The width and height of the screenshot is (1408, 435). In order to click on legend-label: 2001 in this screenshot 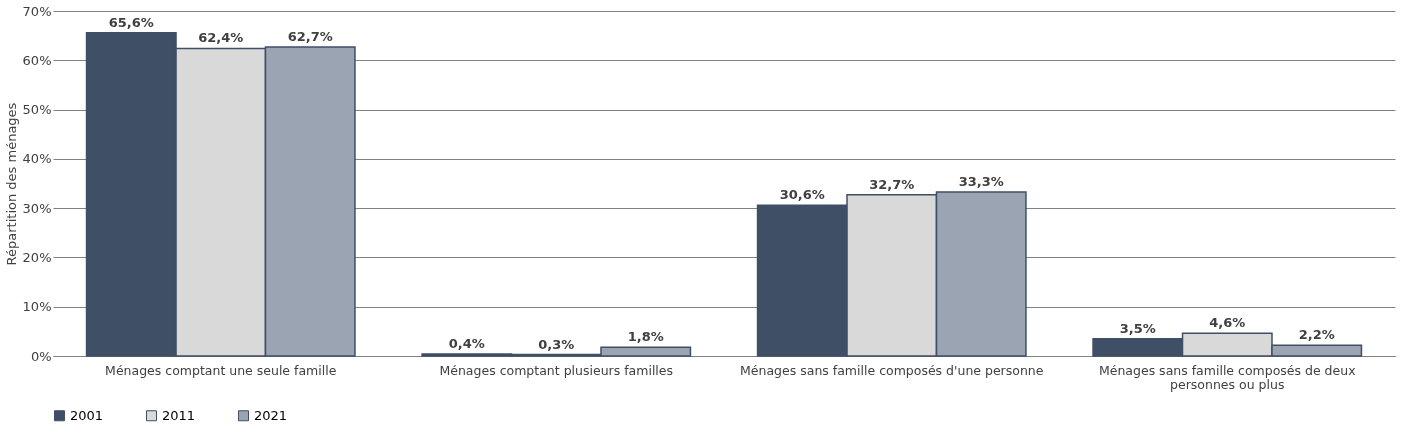, I will do `click(87, 415)`.